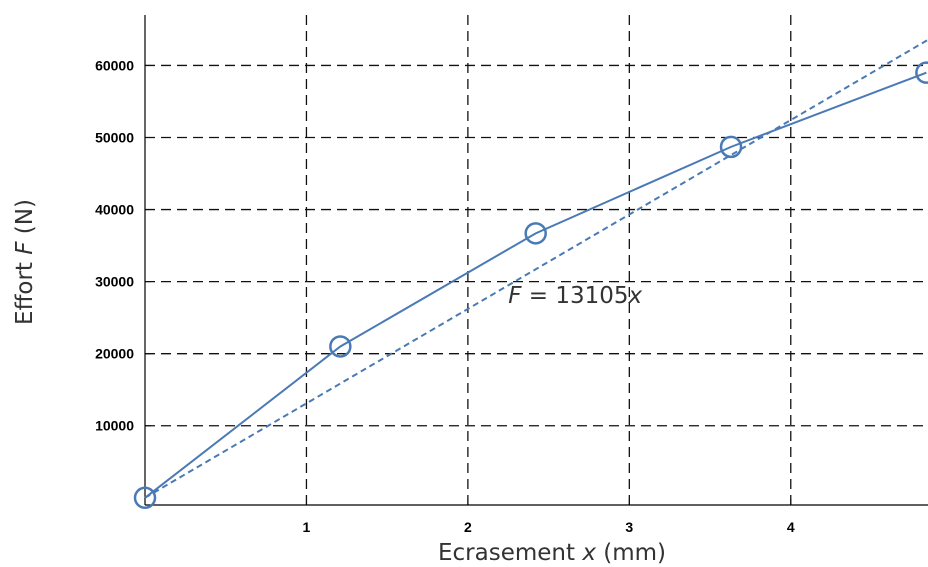  What do you see at coordinates (552, 553) in the screenshot?
I see `x-axis-label: Ecrasement x (mm)` at bounding box center [552, 553].